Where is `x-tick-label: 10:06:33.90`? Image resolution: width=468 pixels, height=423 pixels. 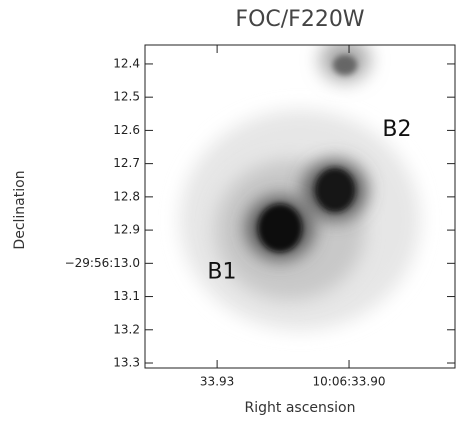 x-tick-label: 10:06:33.90 is located at coordinates (349, 382).